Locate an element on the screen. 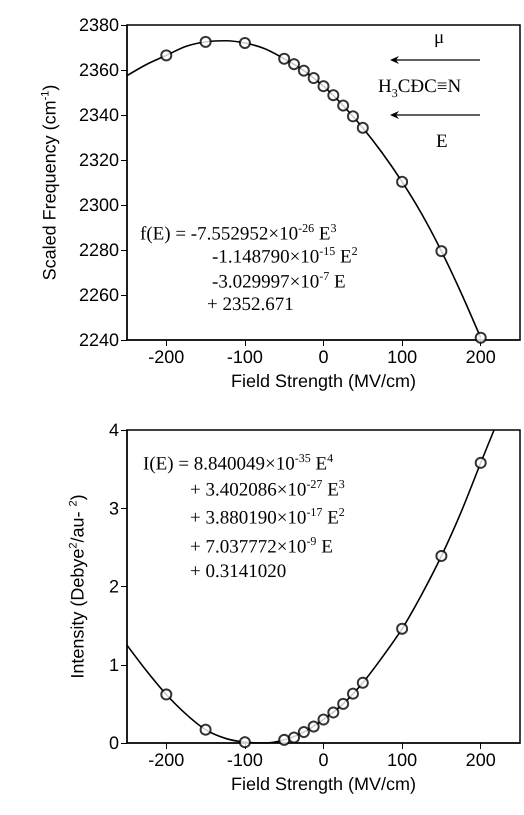  y-tick-label: 2 is located at coordinates (113, 586).